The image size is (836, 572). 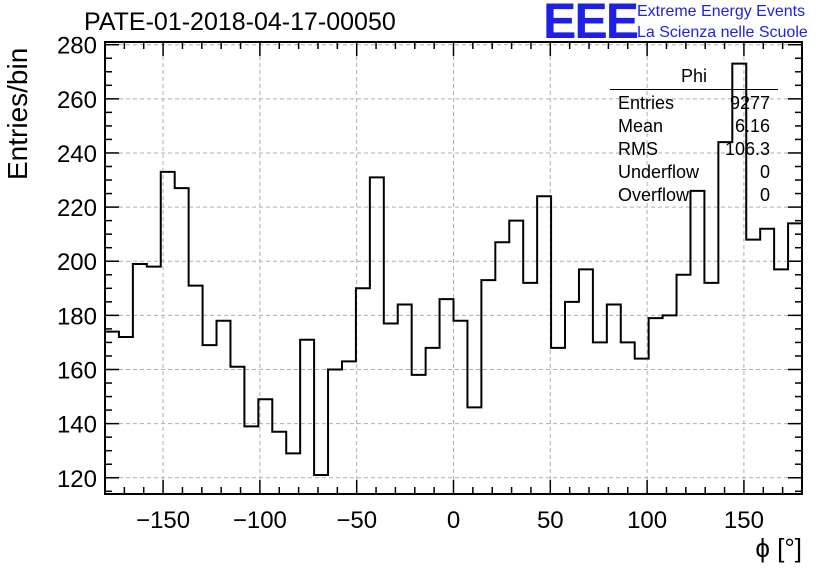 What do you see at coordinates (77, 208) in the screenshot?
I see `y-tick-label: 220` at bounding box center [77, 208].